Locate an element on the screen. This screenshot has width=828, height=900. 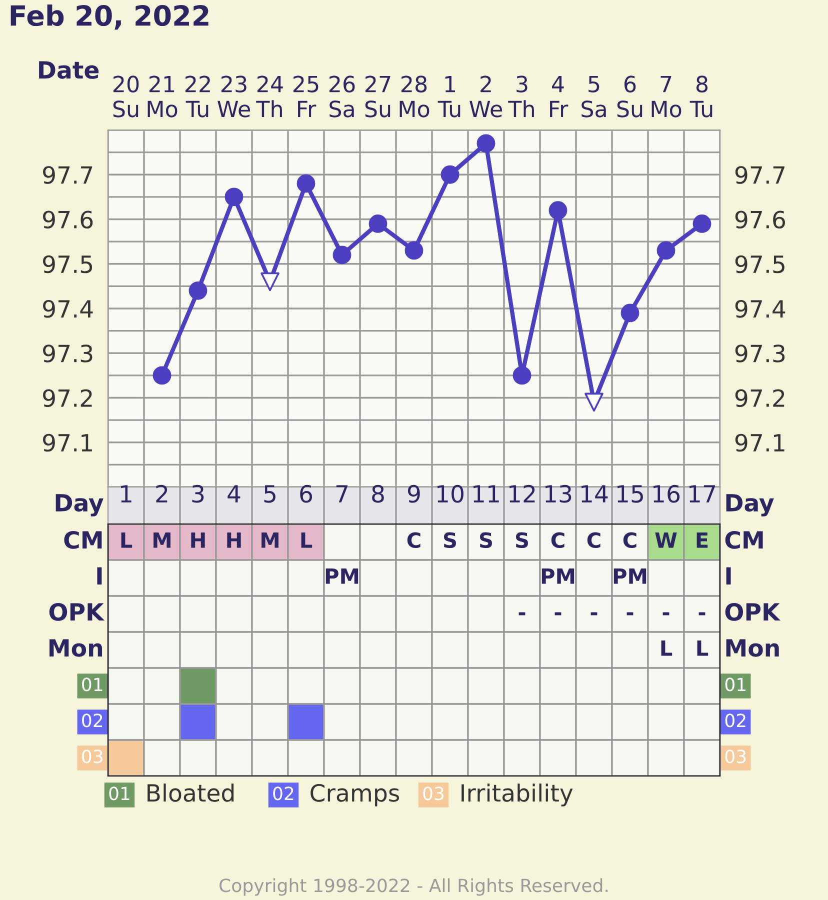
y2-tick-label: I is located at coordinates (728, 576).